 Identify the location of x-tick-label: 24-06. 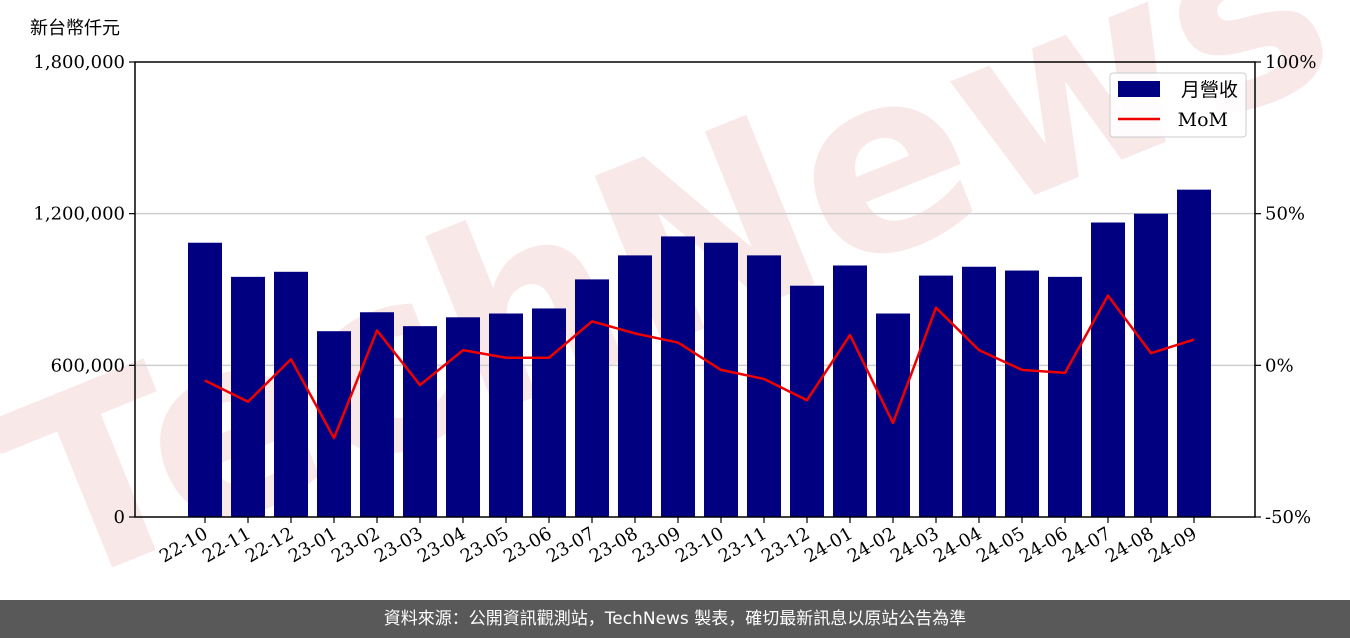
(1043, 545).